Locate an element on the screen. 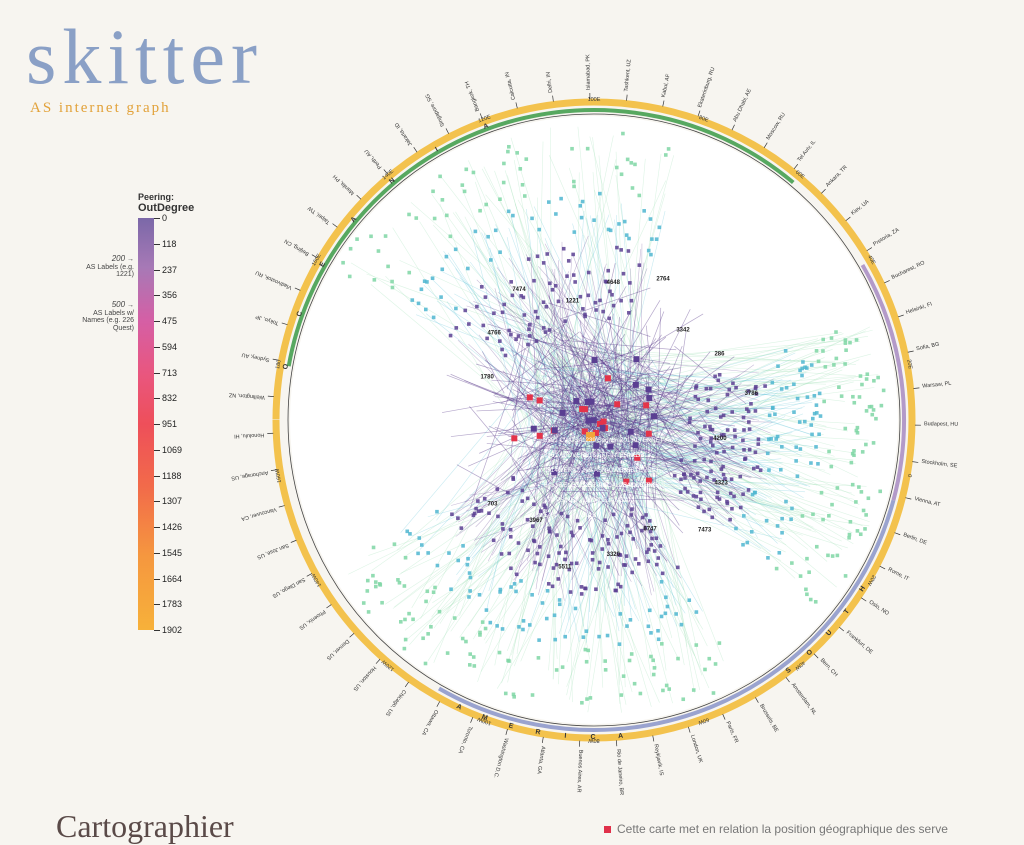 This screenshot has width=1024, height=845. city-label: Vienna, AT is located at coordinates (928, 502).